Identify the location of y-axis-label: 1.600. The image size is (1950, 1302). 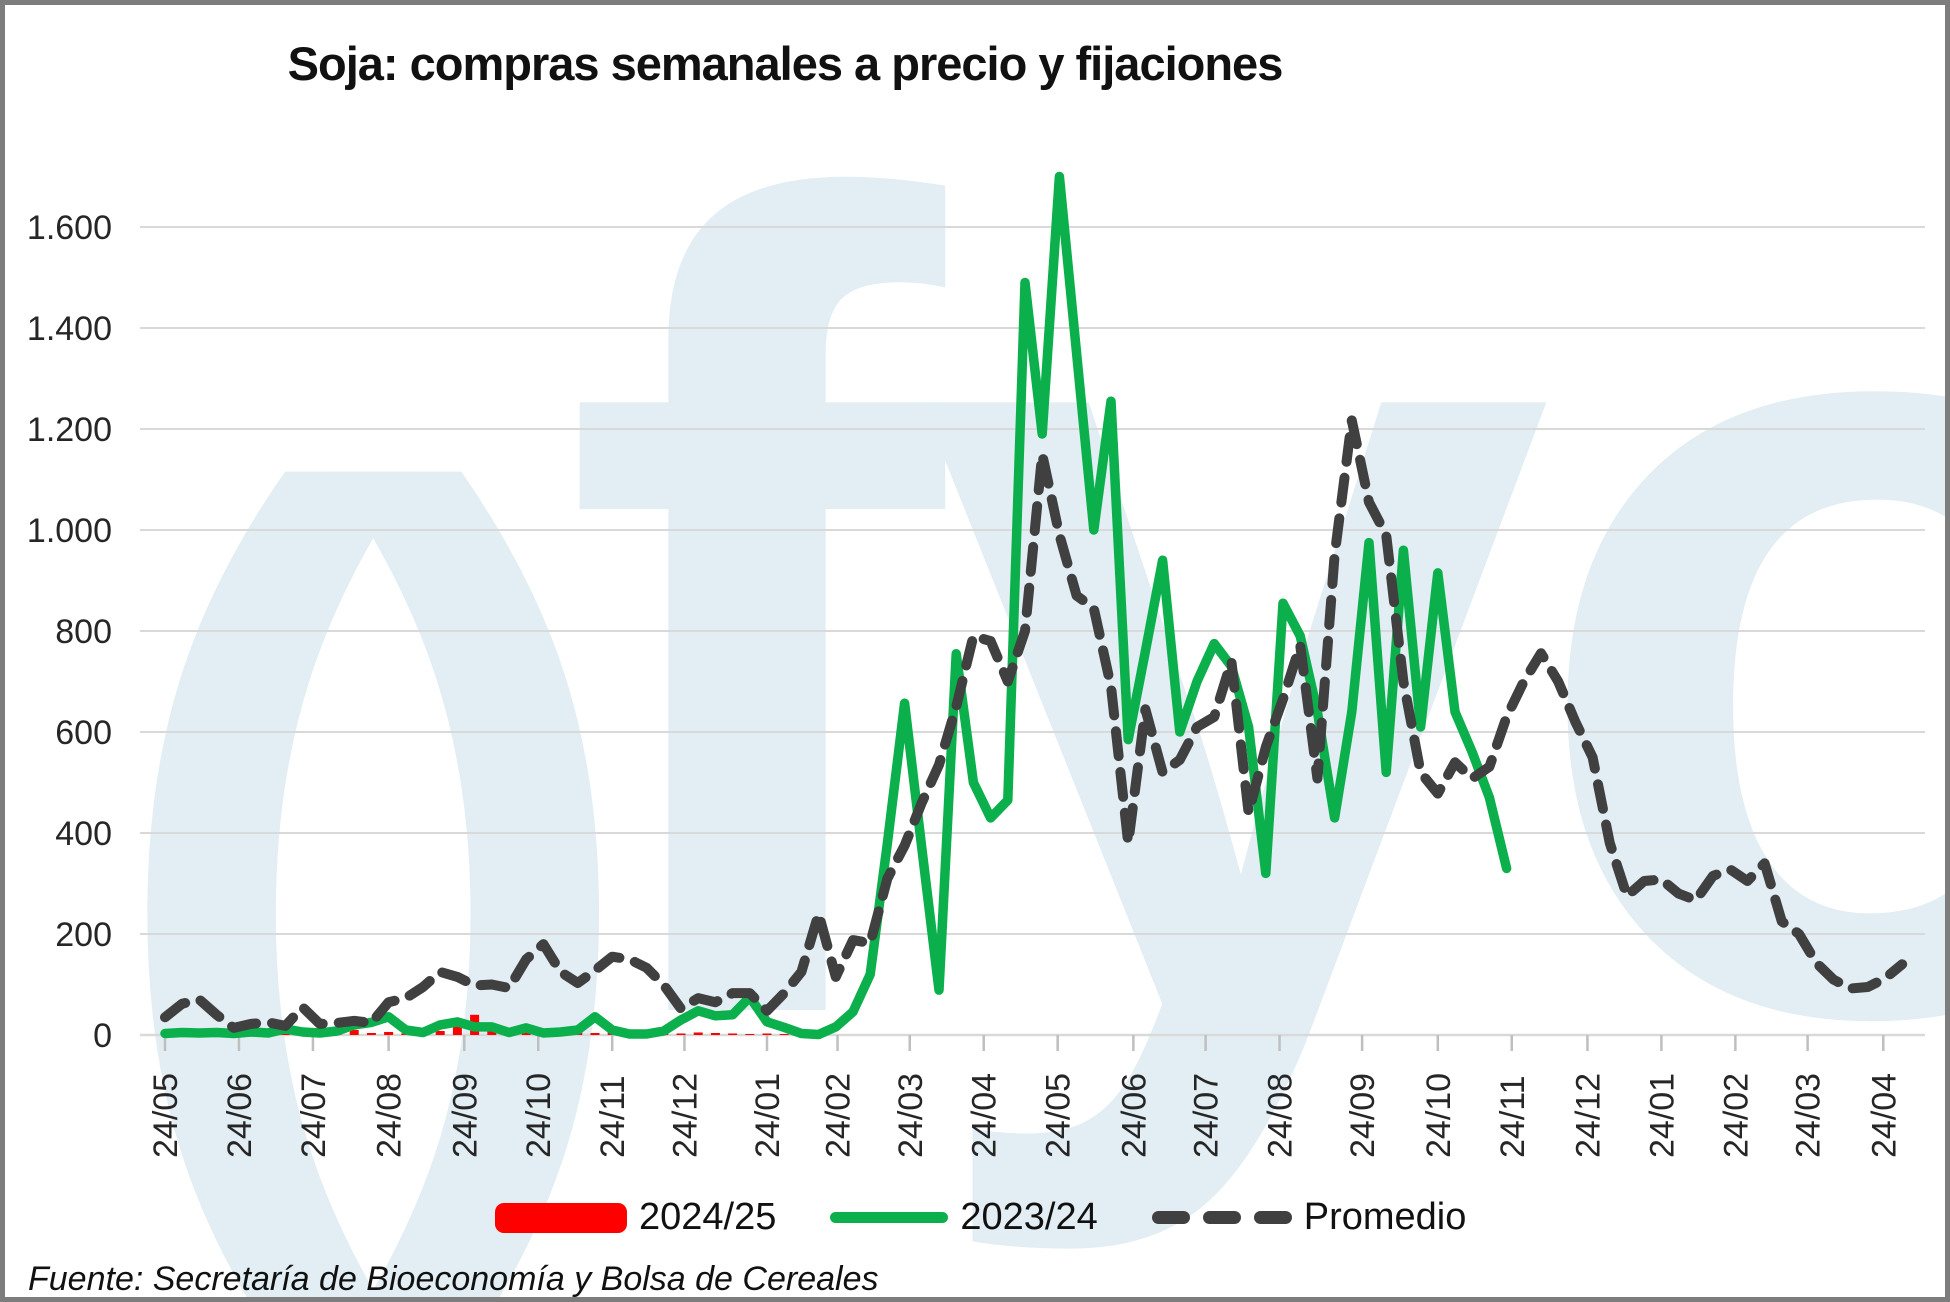
(69, 228).